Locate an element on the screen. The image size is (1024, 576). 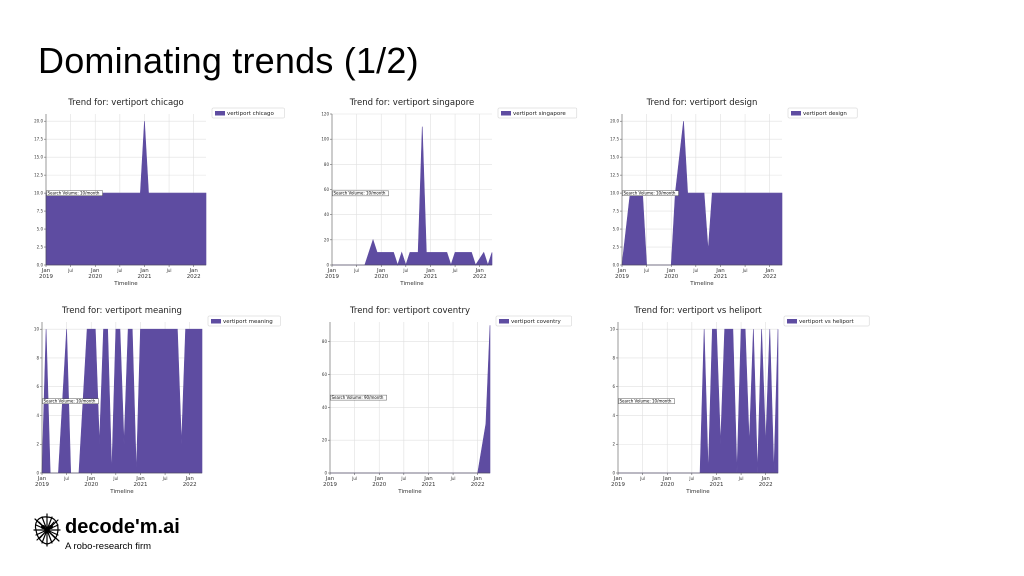
legend-label: vertiport singapore is located at coordinates (539, 114).